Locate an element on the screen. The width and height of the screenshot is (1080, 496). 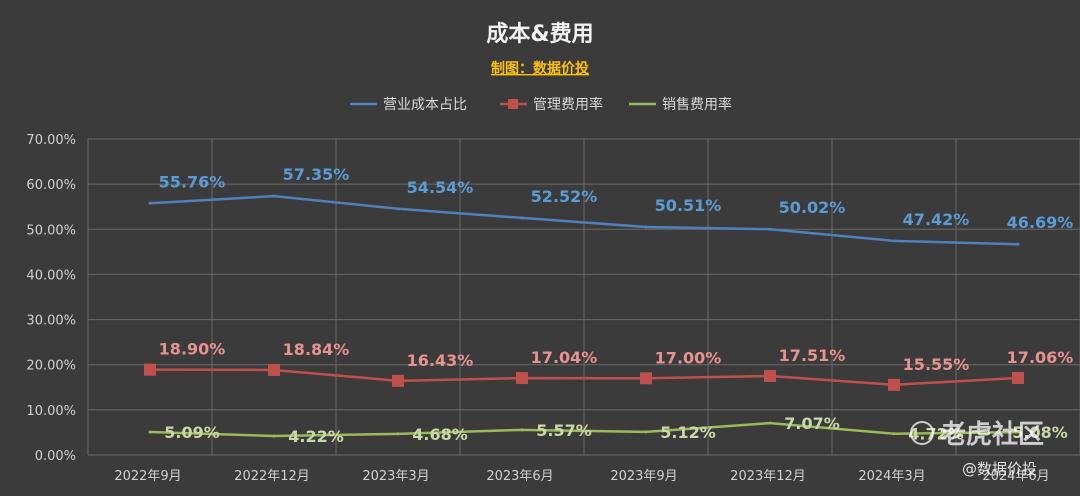
data-label-0: 55.76% is located at coordinates (192, 181).